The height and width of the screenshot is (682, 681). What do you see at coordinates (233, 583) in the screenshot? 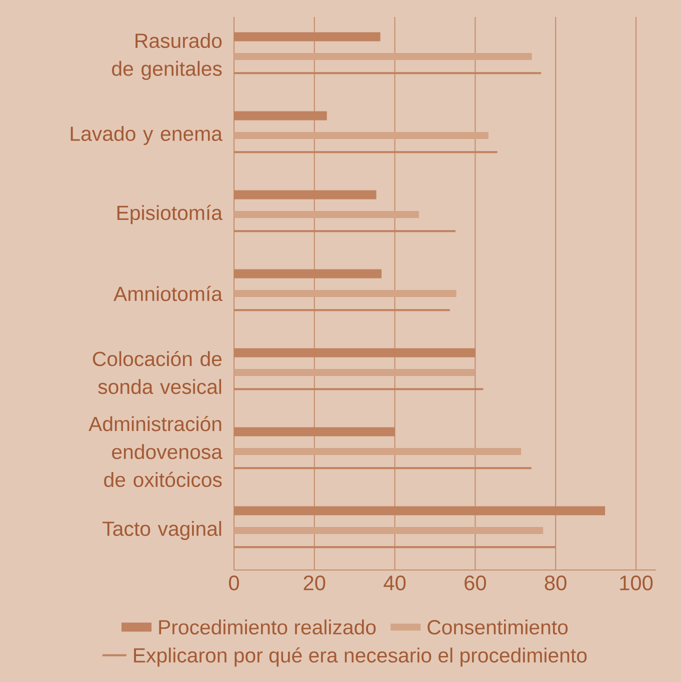
I see `x-tick-label: 0` at bounding box center [233, 583].